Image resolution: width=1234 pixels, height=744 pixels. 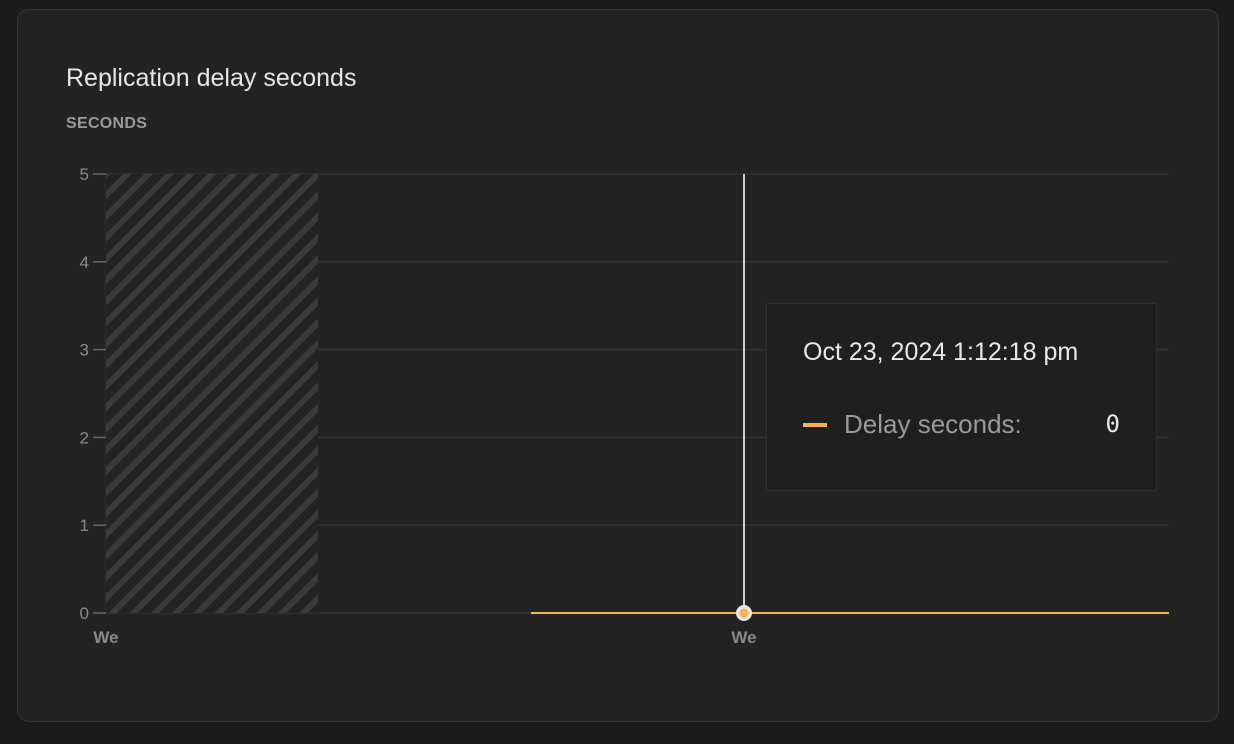 I want to click on y-tick-label: 3, so click(x=84, y=350).